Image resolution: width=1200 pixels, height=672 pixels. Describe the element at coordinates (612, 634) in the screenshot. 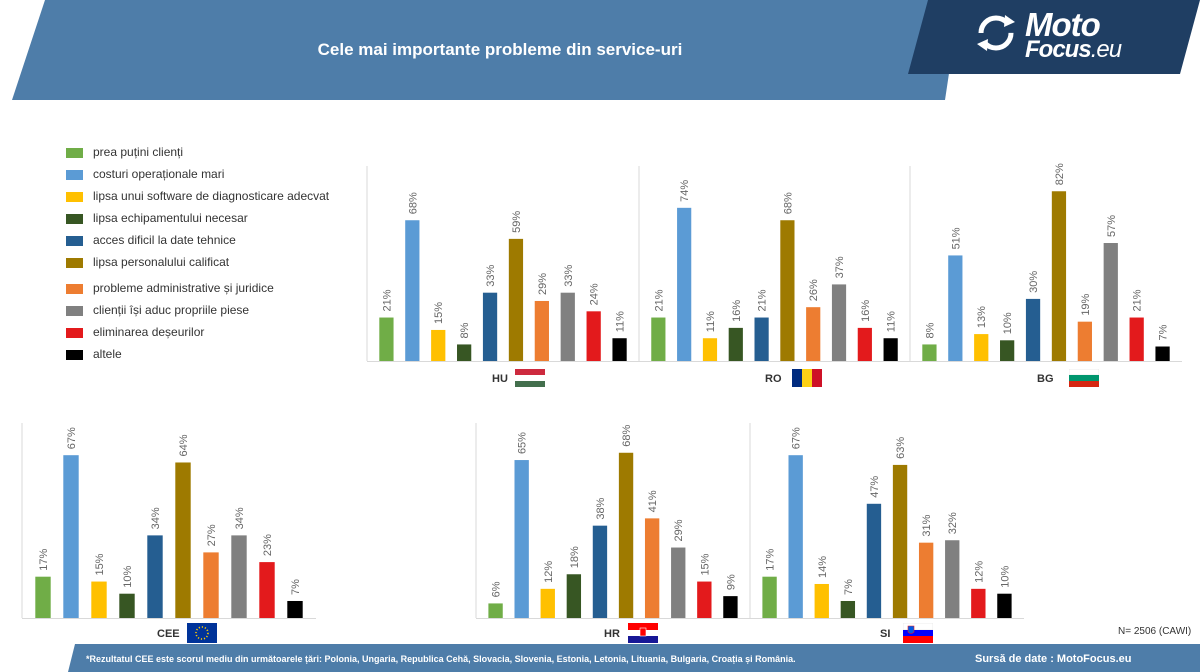

I see `country-label-hr: HR` at that location.